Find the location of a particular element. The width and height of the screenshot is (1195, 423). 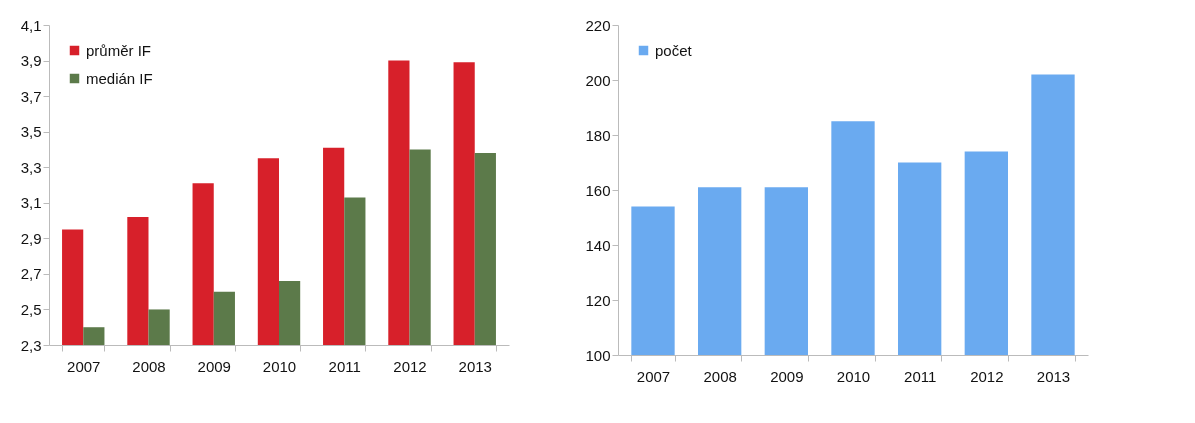

y-tick-label: 140 is located at coordinates (598, 245).